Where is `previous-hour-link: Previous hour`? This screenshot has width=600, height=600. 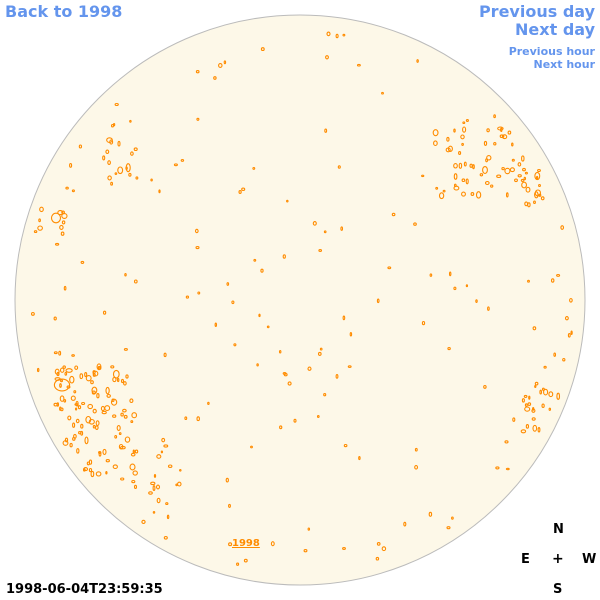 previous-hour-link: Previous hour is located at coordinates (551, 51).